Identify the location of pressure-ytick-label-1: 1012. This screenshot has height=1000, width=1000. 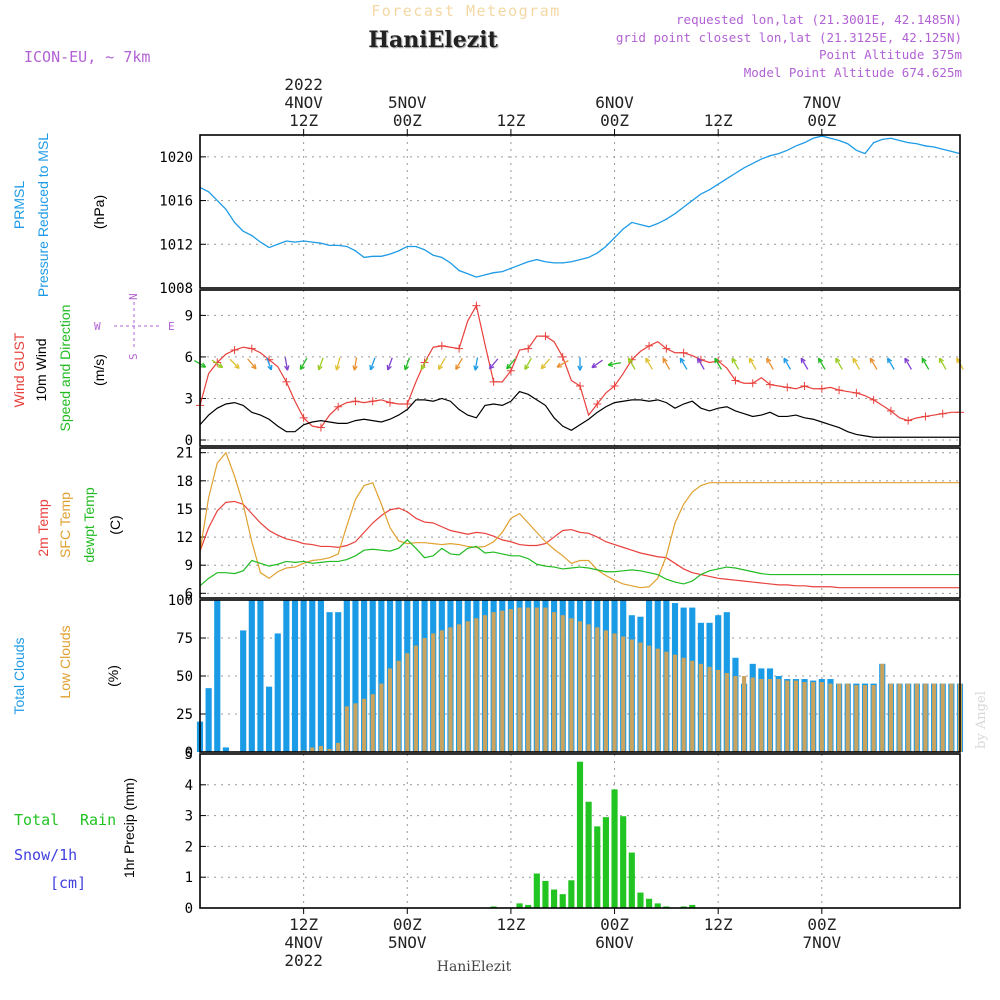
(176, 245).